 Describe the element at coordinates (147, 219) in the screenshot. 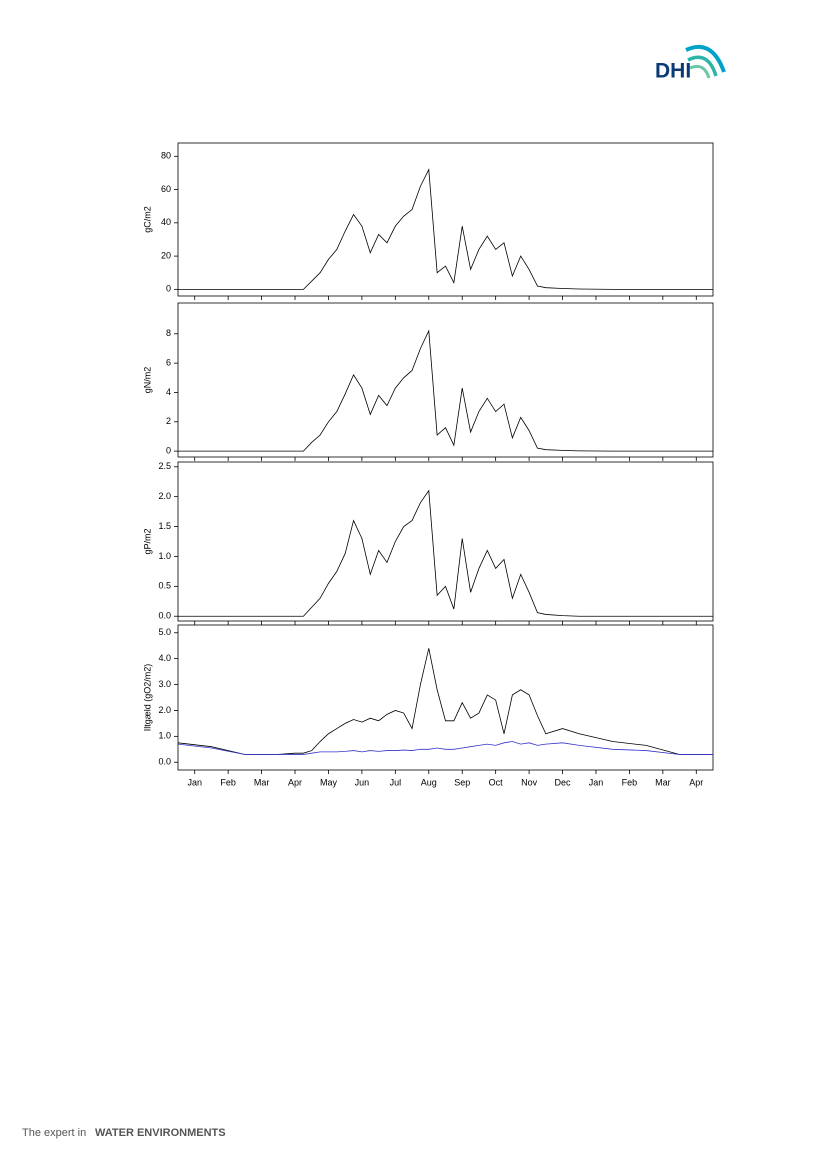

I see `y-axis-label: gC/m2` at that location.